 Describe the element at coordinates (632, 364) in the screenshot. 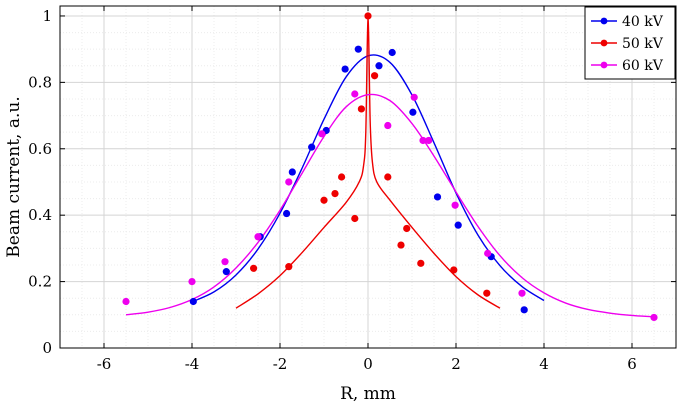

I see `x-tick-label: 6` at that location.